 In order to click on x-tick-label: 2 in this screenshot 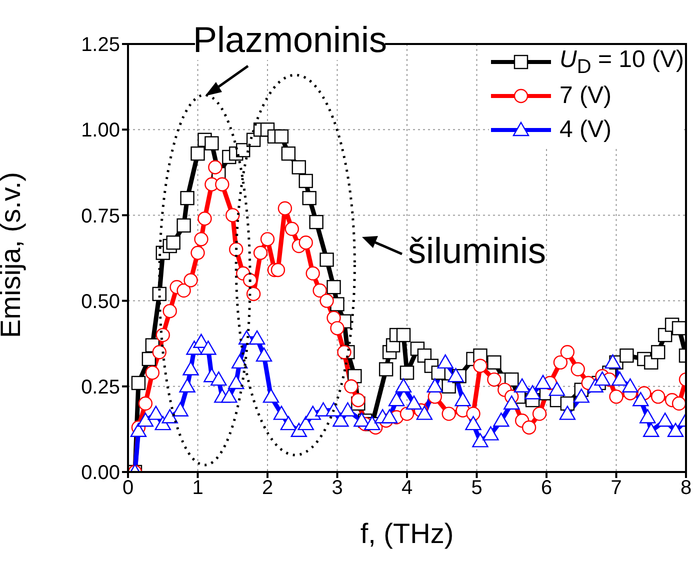, I will do `click(268, 488)`.